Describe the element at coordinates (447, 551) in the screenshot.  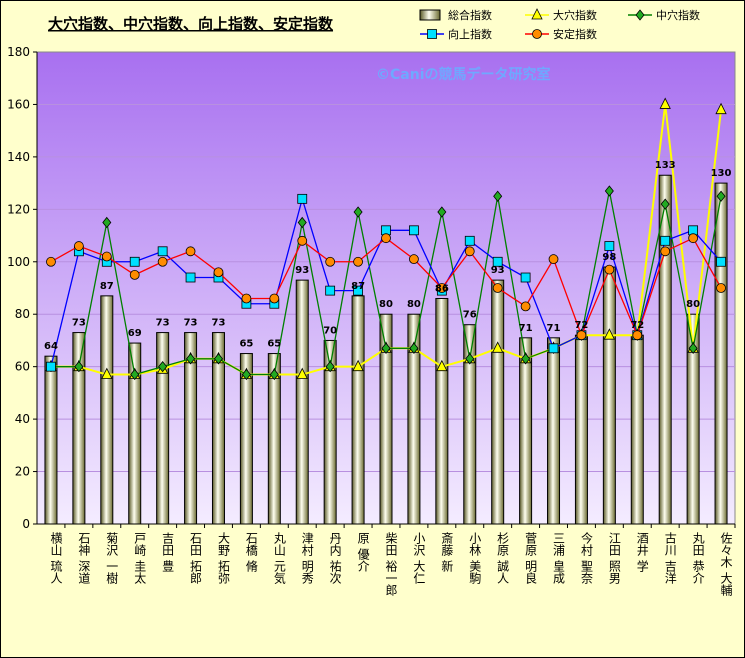
I see `x-tick-label: 斎藤 新` at that location.